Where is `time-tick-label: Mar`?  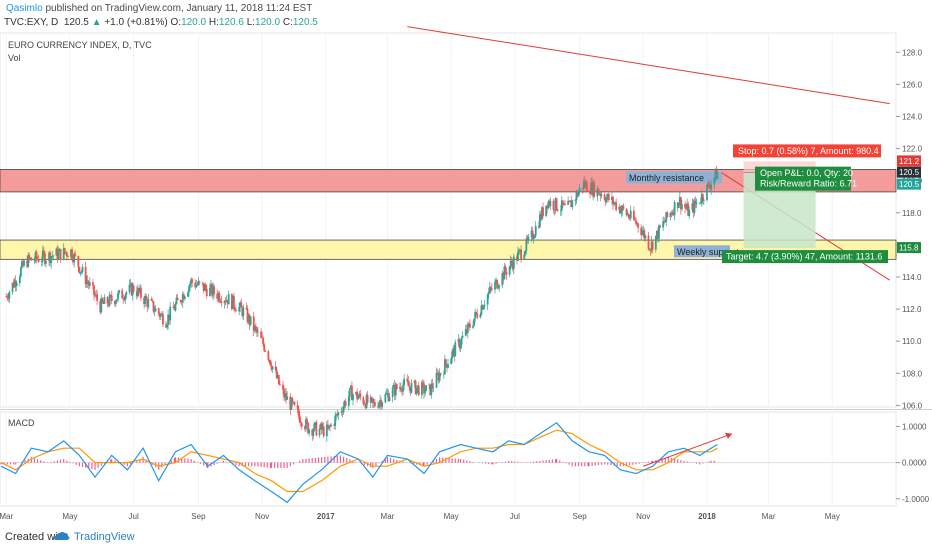
time-tick-label: Mar is located at coordinates (6, 516).